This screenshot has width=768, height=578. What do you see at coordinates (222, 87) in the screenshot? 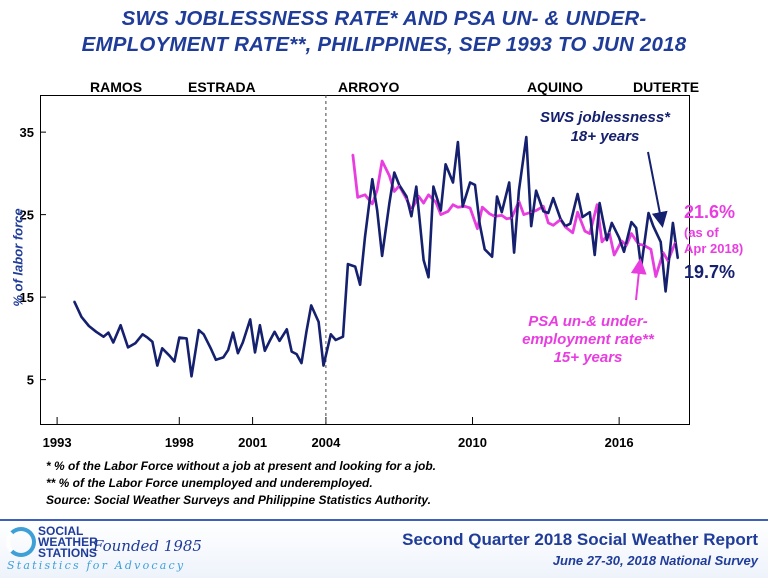
I see `era-label-estrada: ESTRADA` at bounding box center [222, 87].